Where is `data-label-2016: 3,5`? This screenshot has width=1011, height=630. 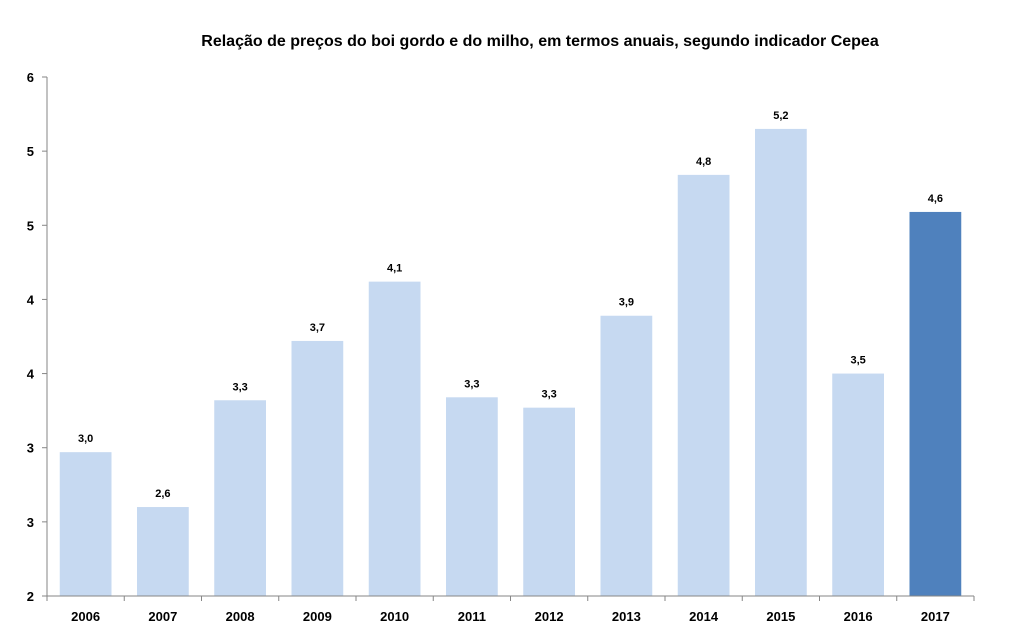 data-label-2016: 3,5 is located at coordinates (857, 361).